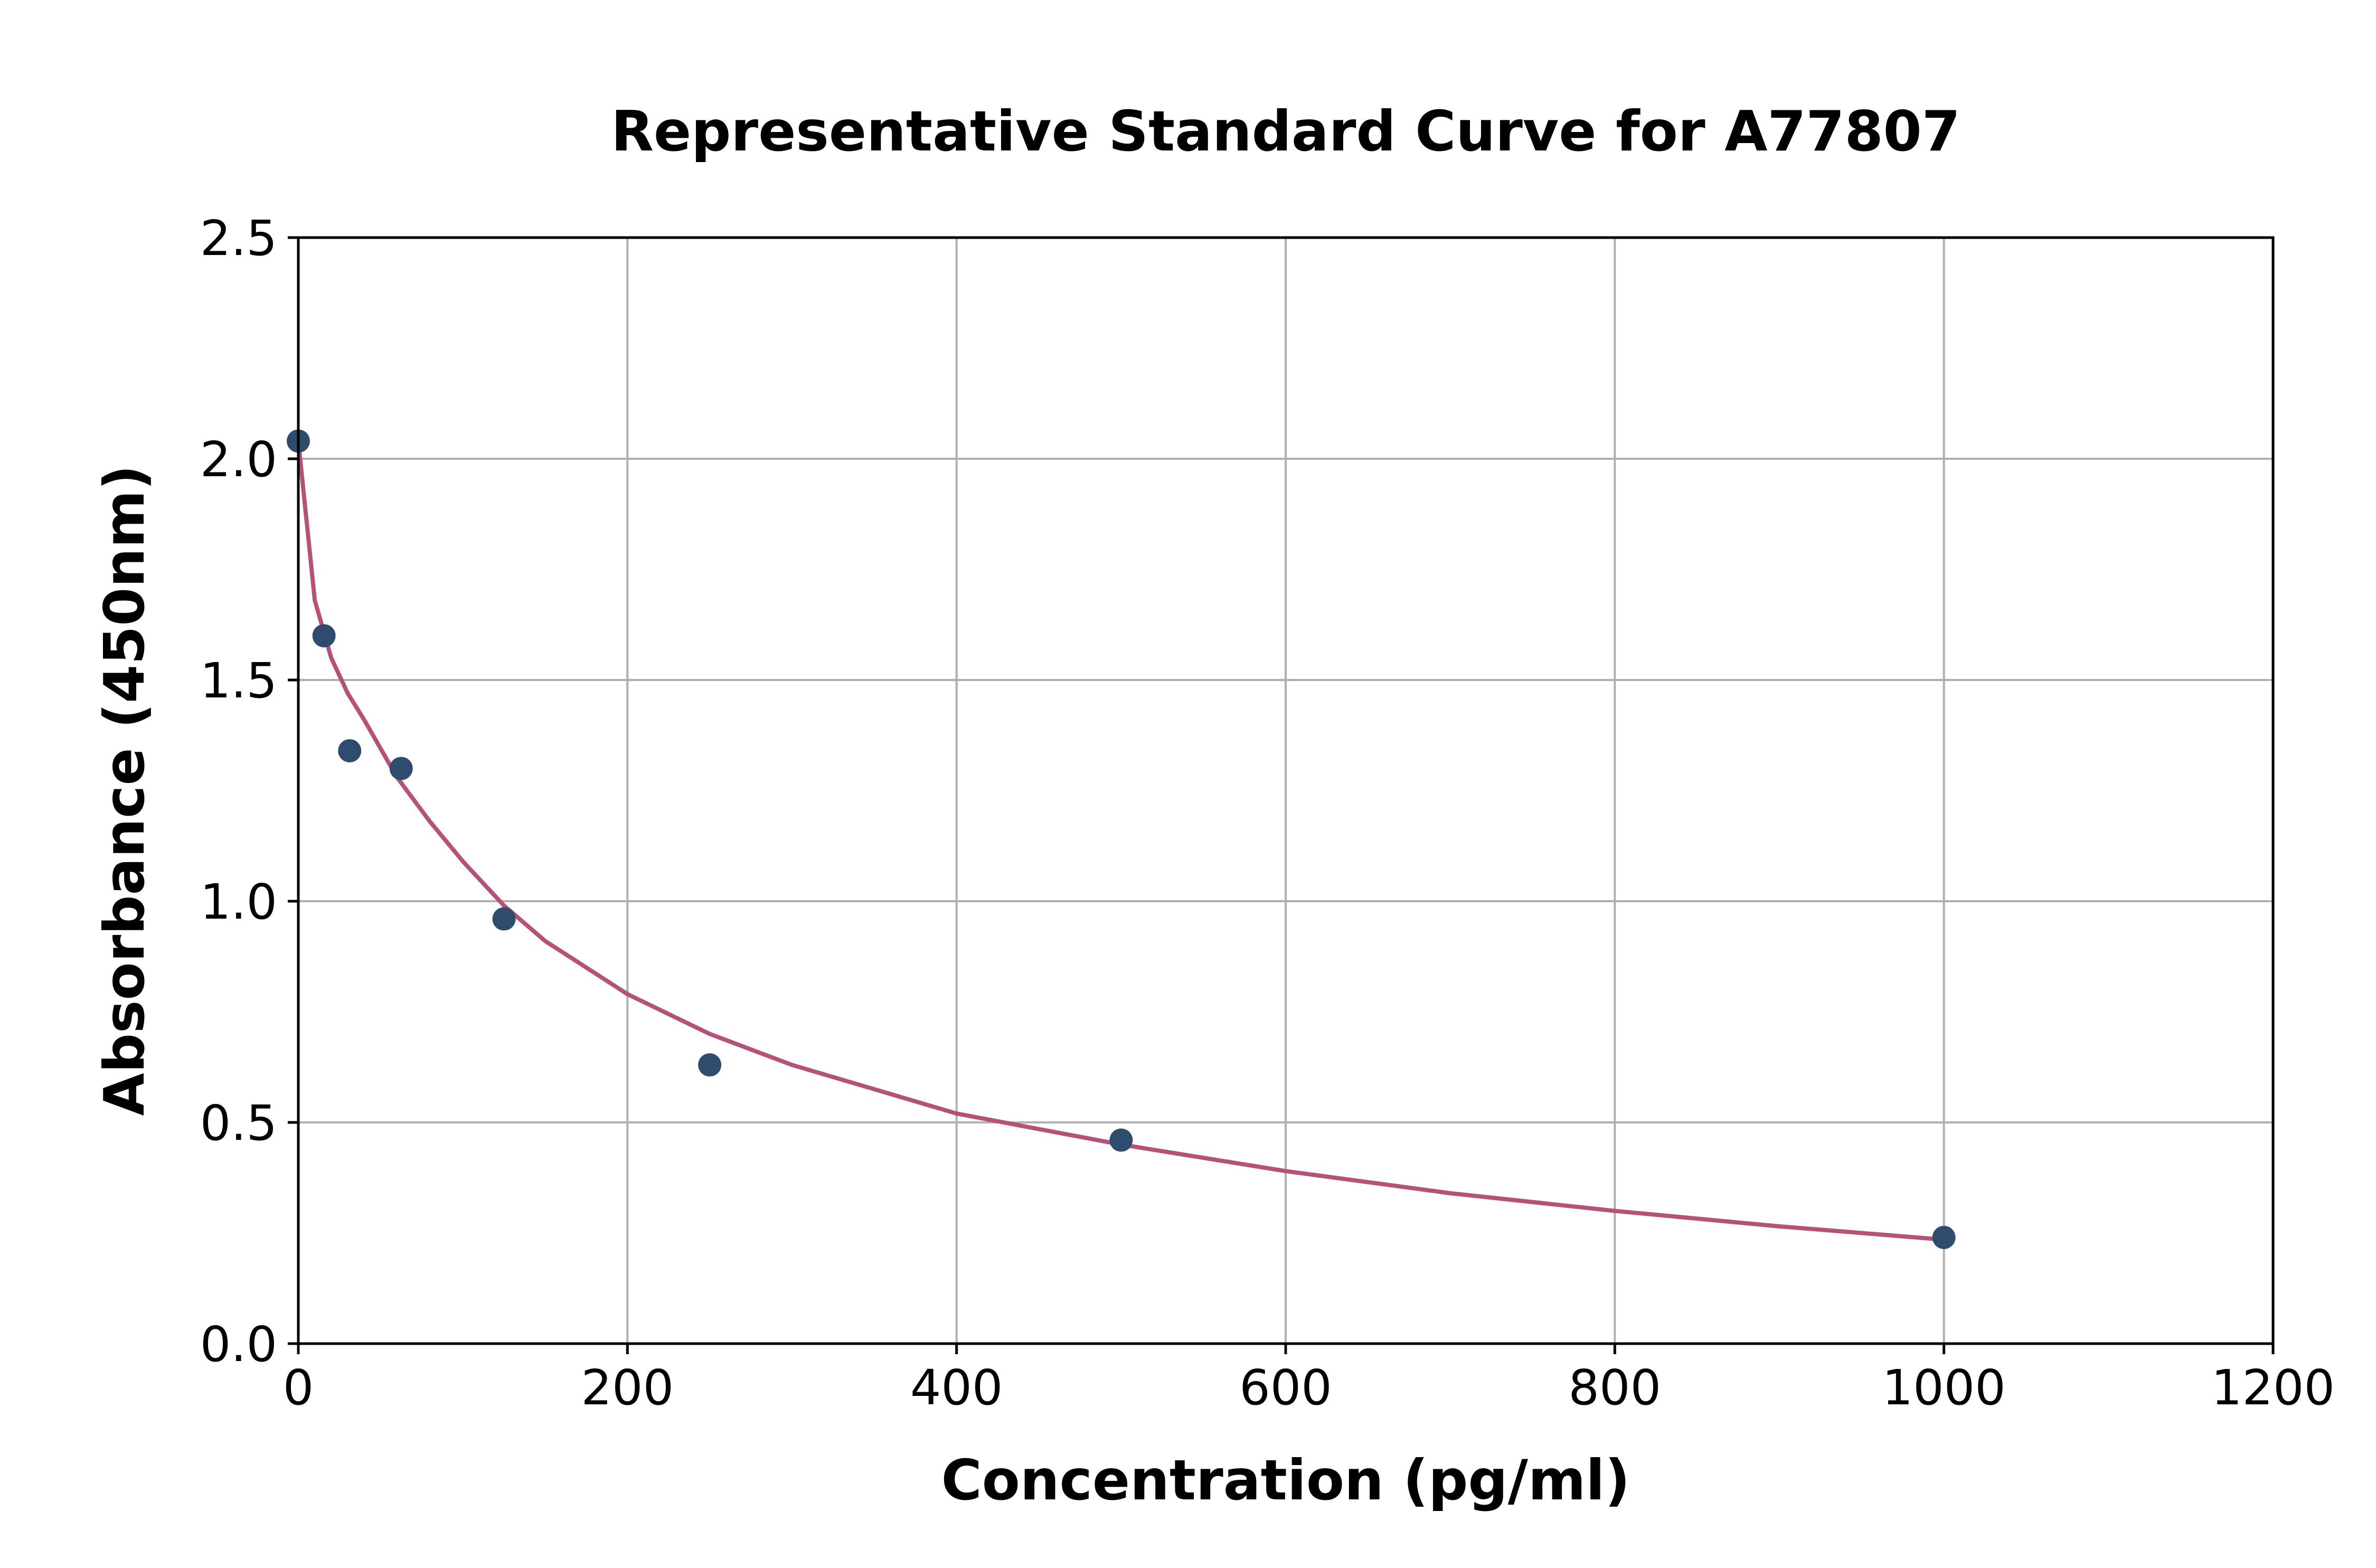  Describe the element at coordinates (1944, 1387) in the screenshot. I see `x-tick-label: 1000` at that location.